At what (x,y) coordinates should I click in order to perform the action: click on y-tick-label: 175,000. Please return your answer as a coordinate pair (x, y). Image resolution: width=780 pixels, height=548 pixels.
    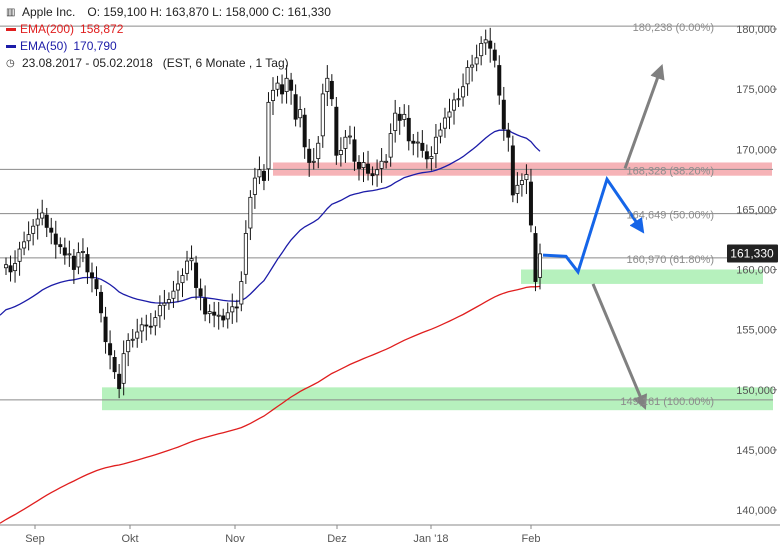
    Looking at the image, I should click on (756, 90).